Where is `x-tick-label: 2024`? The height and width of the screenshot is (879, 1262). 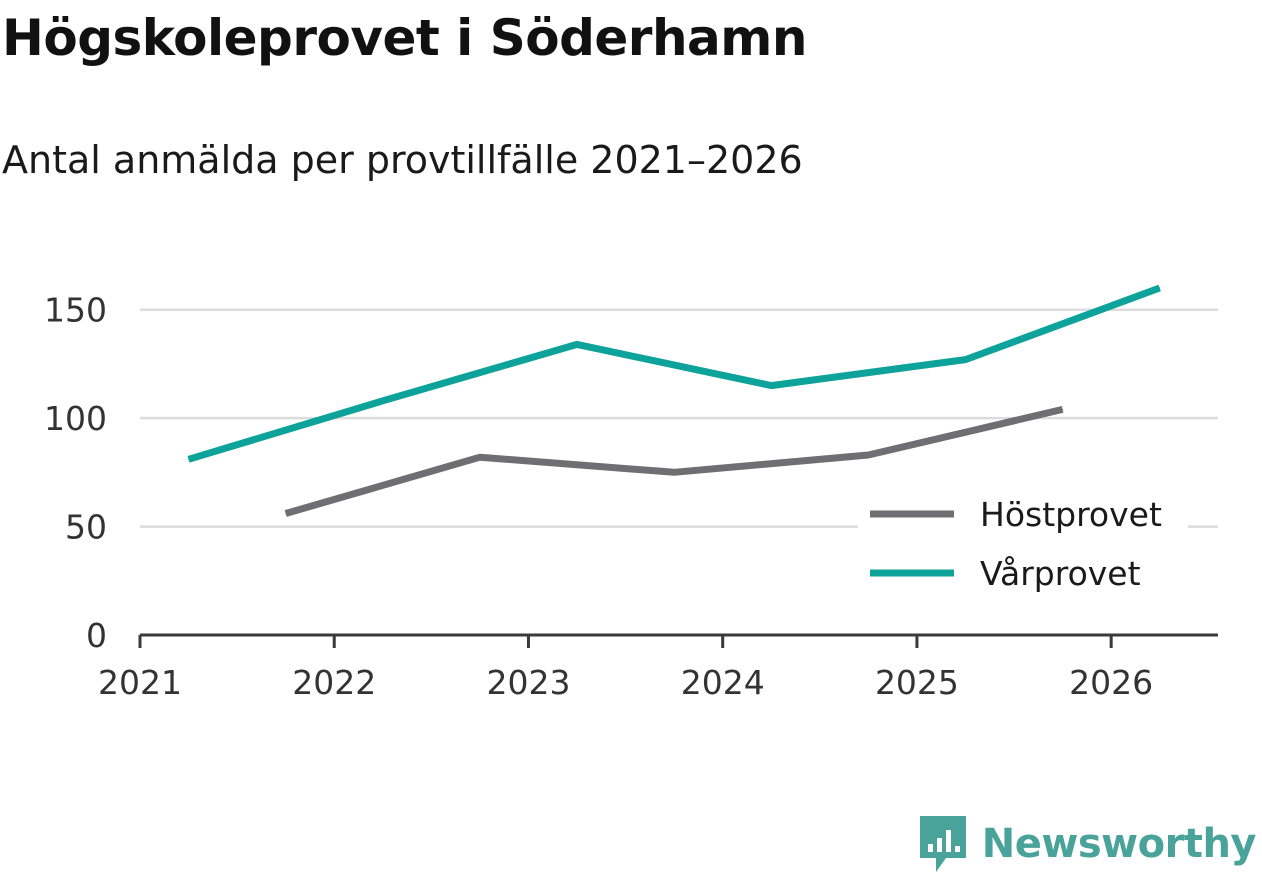 x-tick-label: 2024 is located at coordinates (723, 682).